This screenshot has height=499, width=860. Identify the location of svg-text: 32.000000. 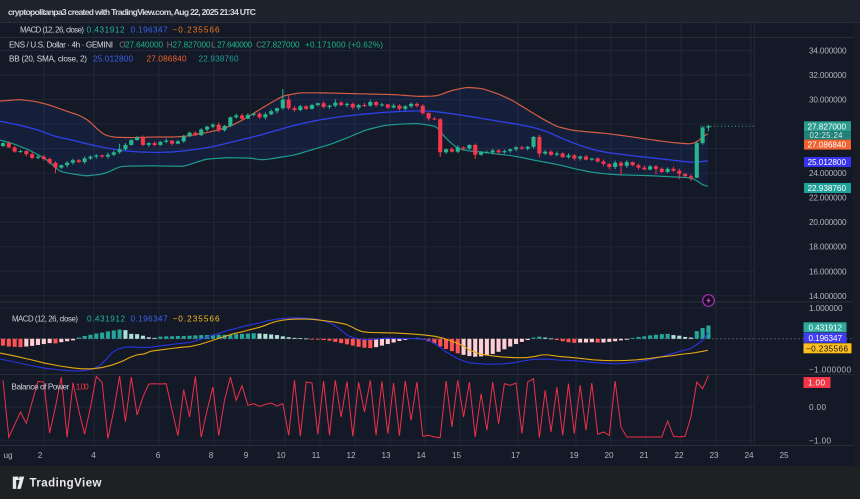
(828, 75).